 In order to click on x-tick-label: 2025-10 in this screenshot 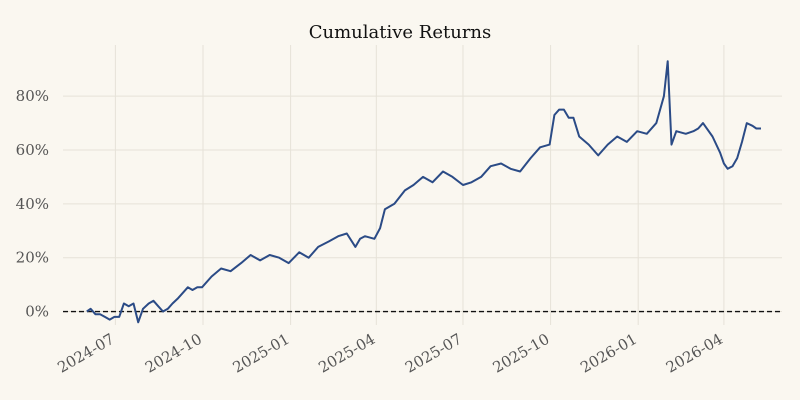, I will do `click(521, 353)`.